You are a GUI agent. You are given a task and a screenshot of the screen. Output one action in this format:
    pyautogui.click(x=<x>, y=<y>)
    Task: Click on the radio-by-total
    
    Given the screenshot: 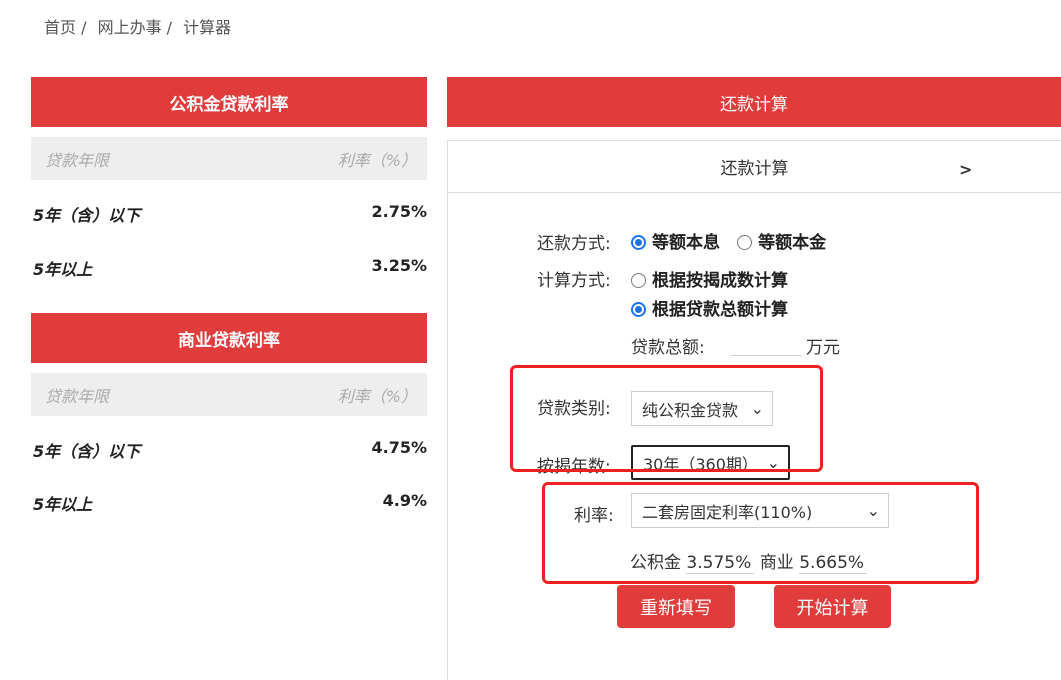 What is the action you would take?
    pyautogui.click(x=638, y=309)
    